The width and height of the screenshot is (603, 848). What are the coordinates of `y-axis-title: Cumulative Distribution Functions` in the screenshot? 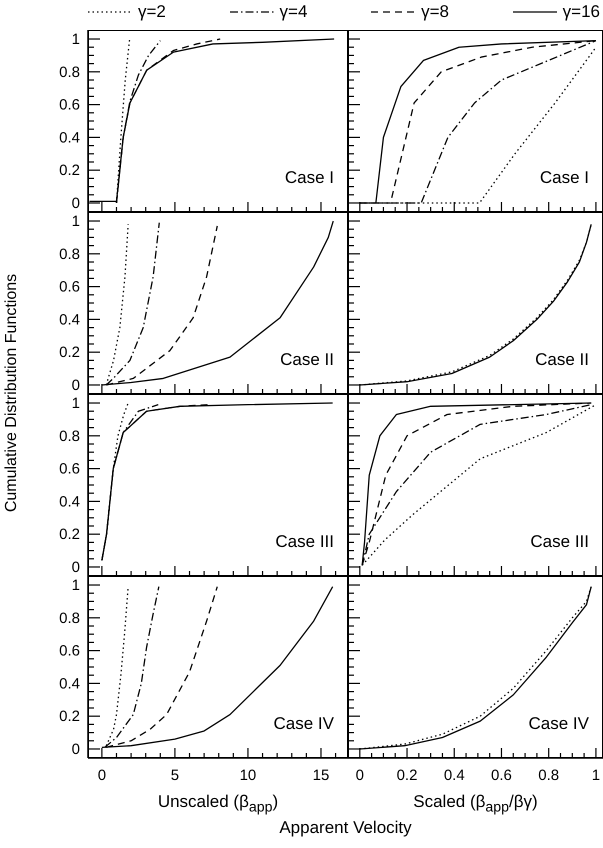 It's located at (12, 393).